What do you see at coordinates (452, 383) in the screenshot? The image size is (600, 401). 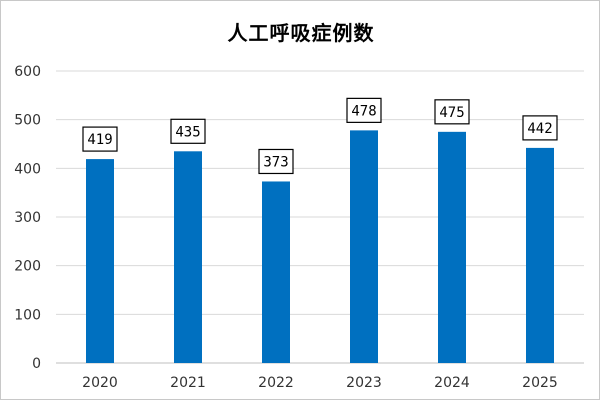 I see `x-tick-label: 2024` at bounding box center [452, 383].